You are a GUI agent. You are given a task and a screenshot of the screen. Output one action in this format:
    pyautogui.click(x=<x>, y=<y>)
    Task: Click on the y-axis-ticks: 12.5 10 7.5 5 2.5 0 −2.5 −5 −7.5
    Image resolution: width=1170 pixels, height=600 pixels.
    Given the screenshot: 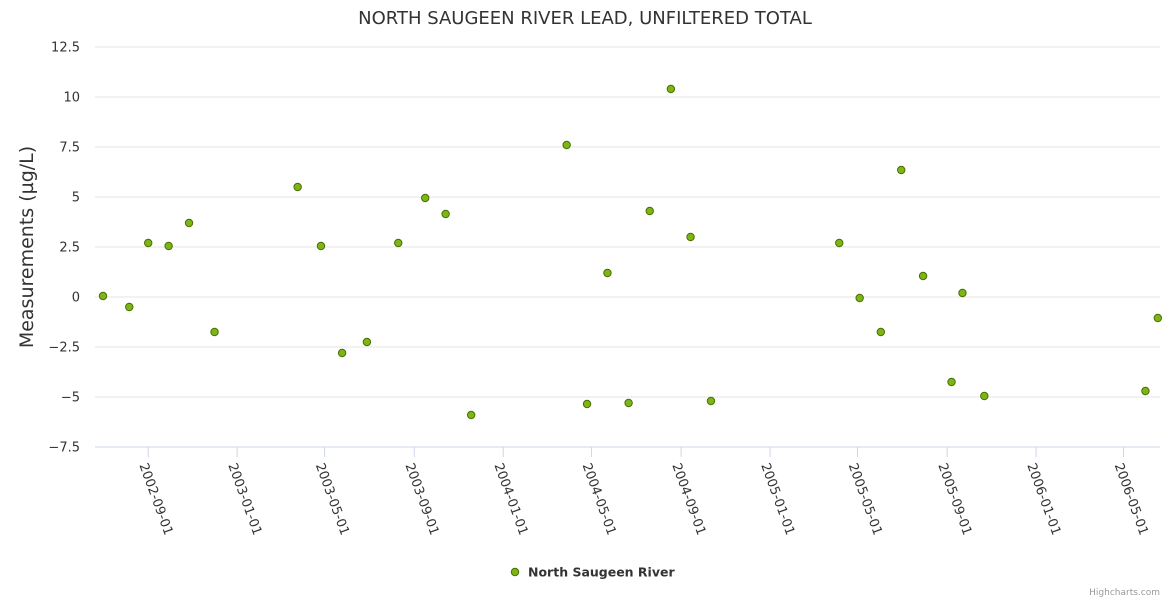 What is the action you would take?
    pyautogui.click(x=64, y=248)
    